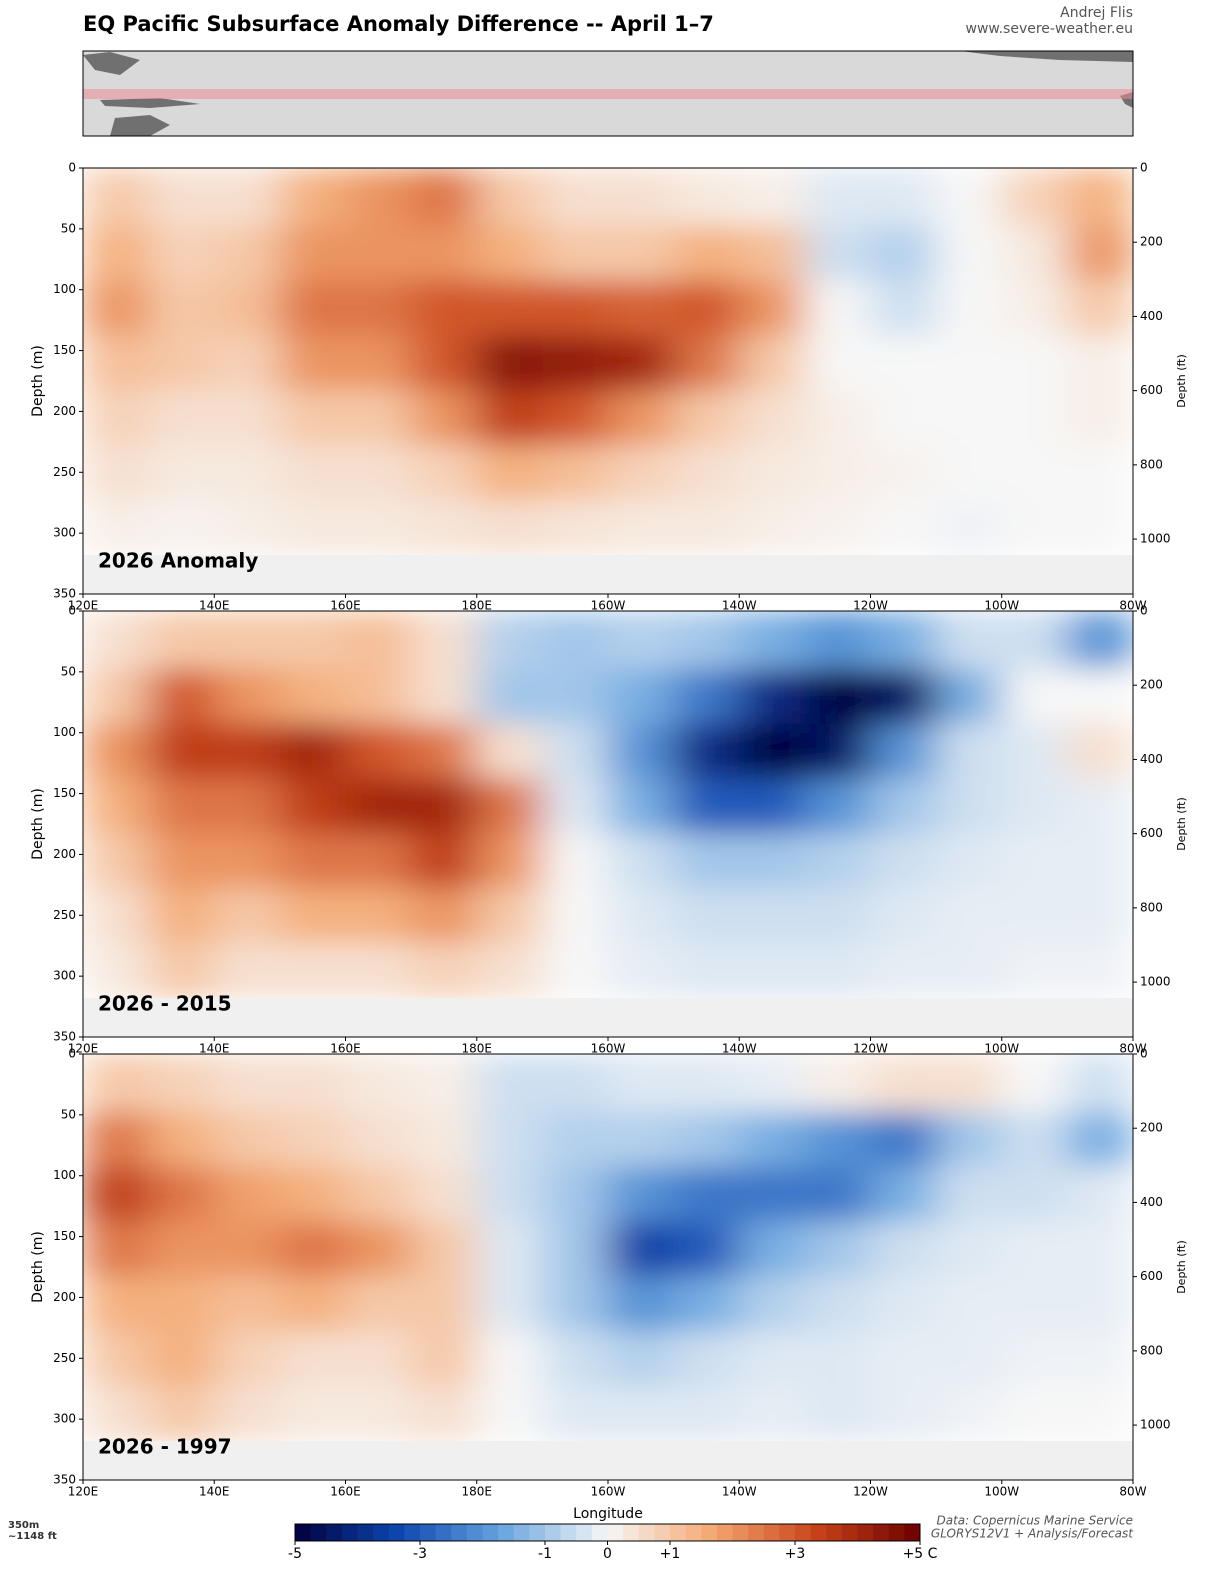  What do you see at coordinates (64, 533) in the screenshot?
I see `y-tick-label: 300` at bounding box center [64, 533].